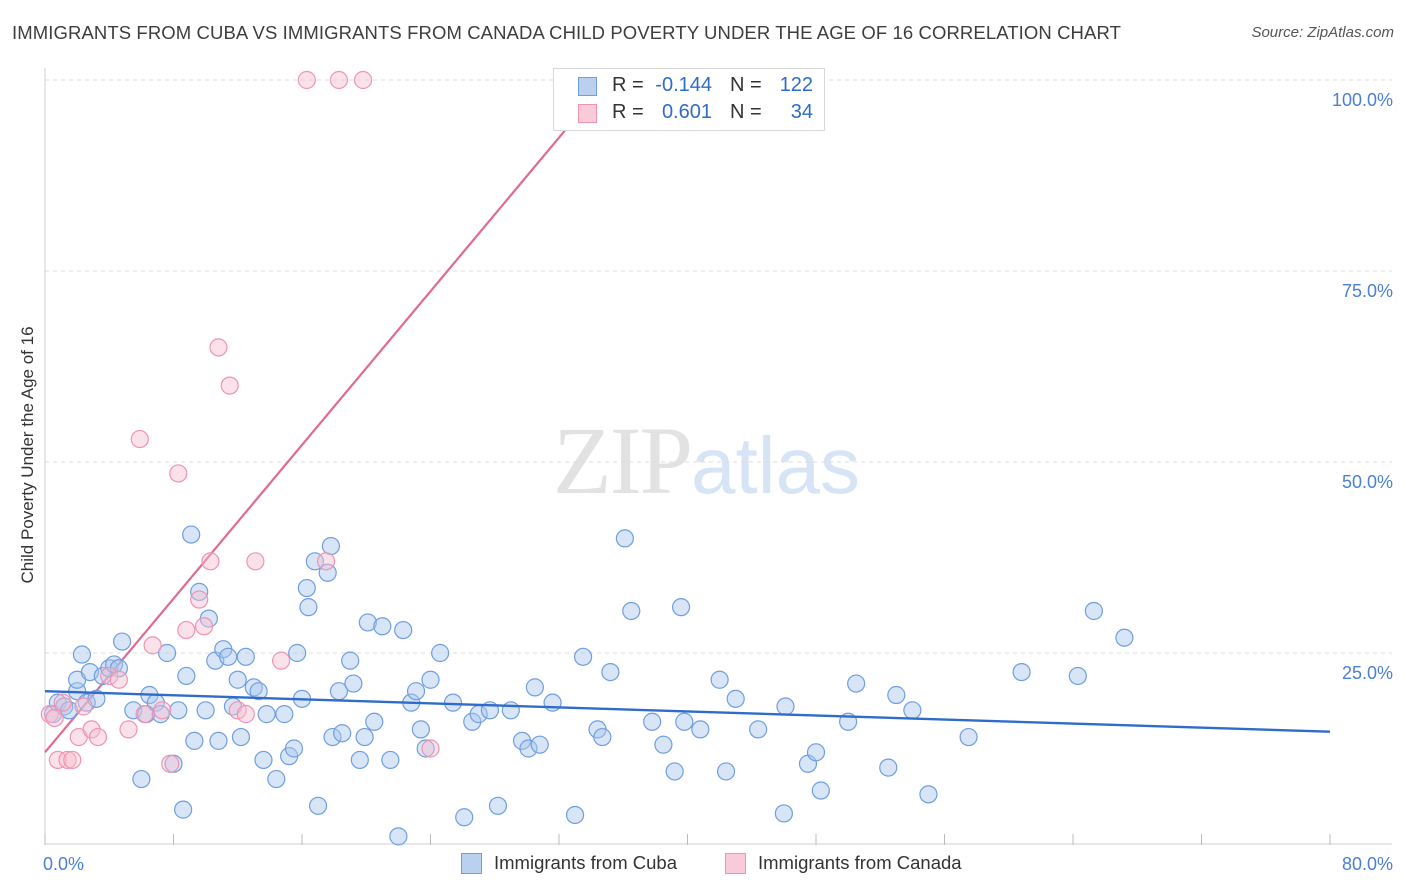 Image resolution: width=1406 pixels, height=892 pixels. What do you see at coordinates (746, 112) in the screenshot?
I see `canada-n-label: N =` at bounding box center [746, 112].